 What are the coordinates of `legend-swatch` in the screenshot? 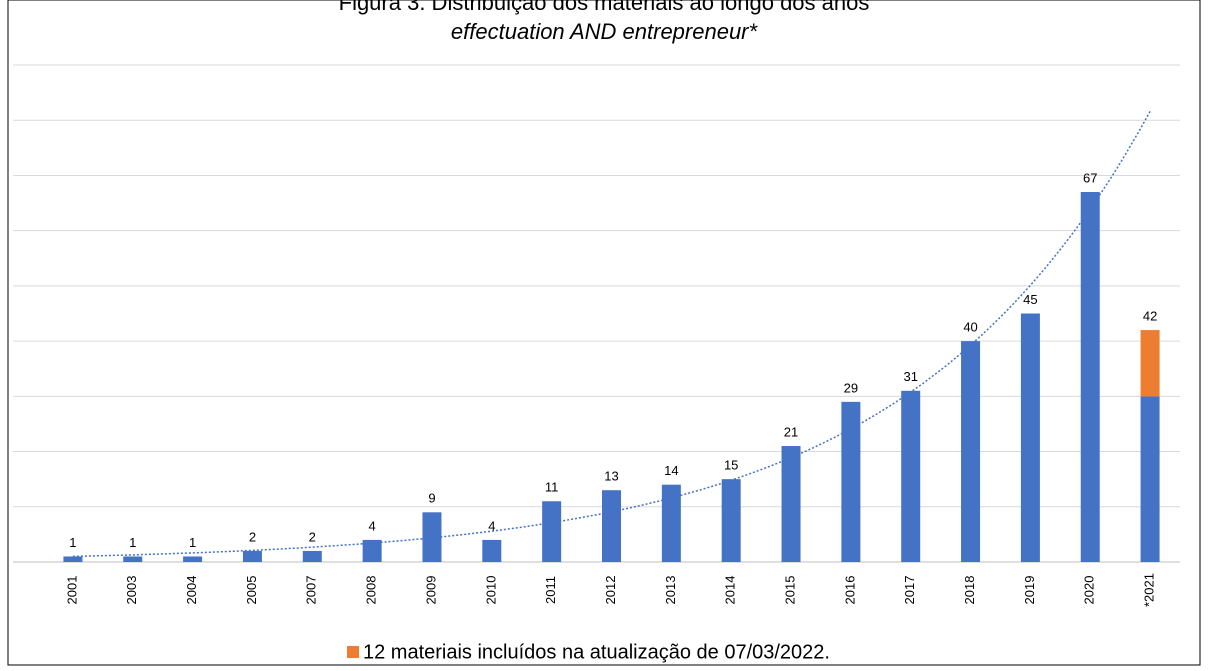 It's located at (353, 652).